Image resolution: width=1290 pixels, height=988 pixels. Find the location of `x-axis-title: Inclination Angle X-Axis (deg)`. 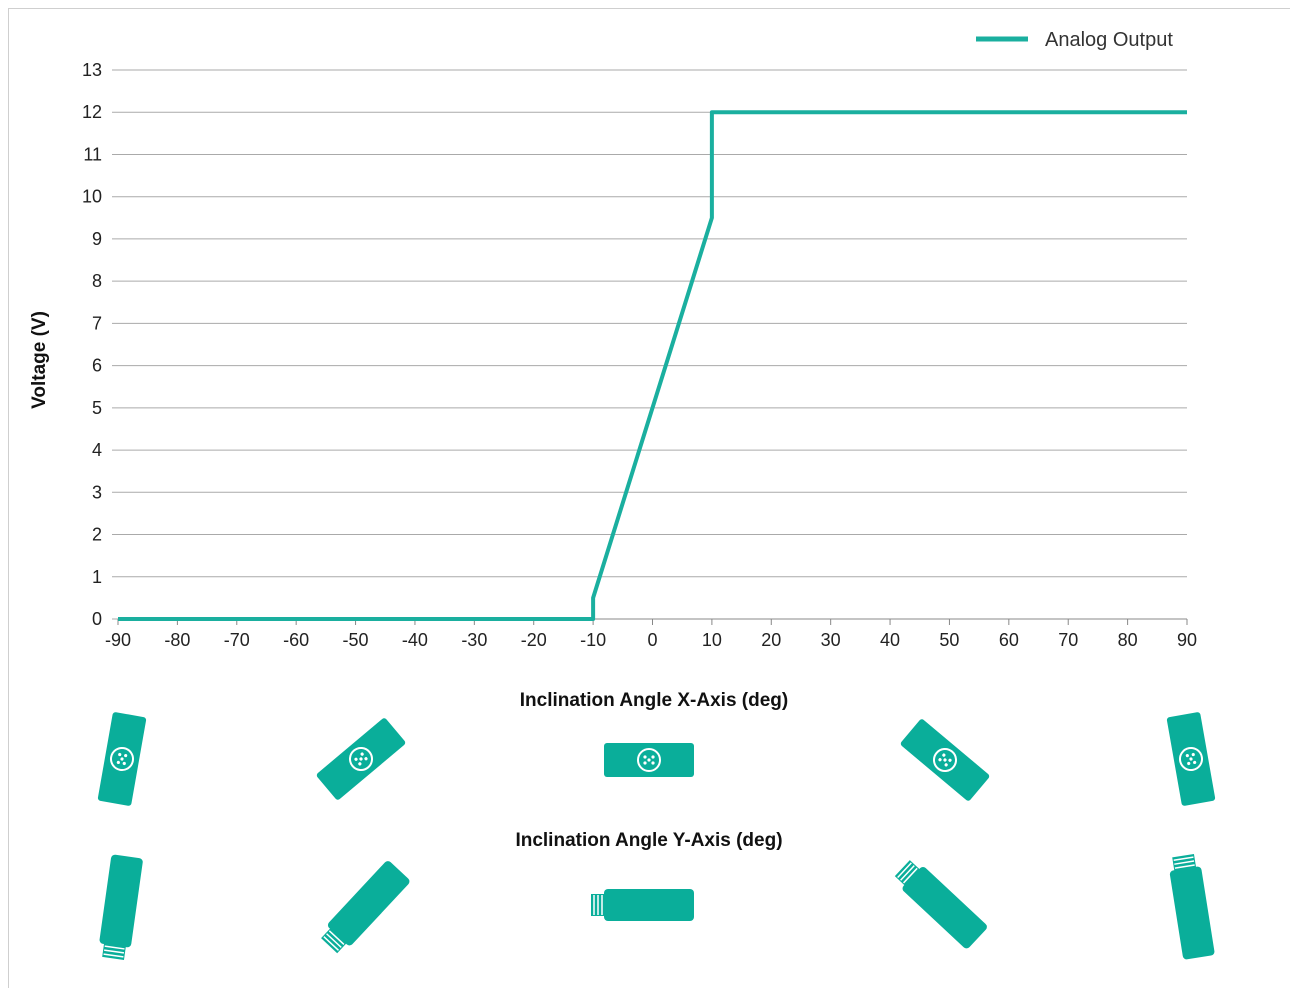

x-axis-title: Inclination Angle X-Axis (deg) is located at coordinates (654, 700).